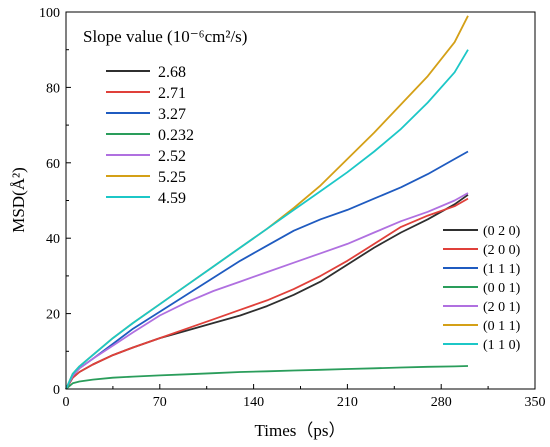 This screenshot has height=447, width=550. I want to click on x-tick-label: 70, so click(160, 402).